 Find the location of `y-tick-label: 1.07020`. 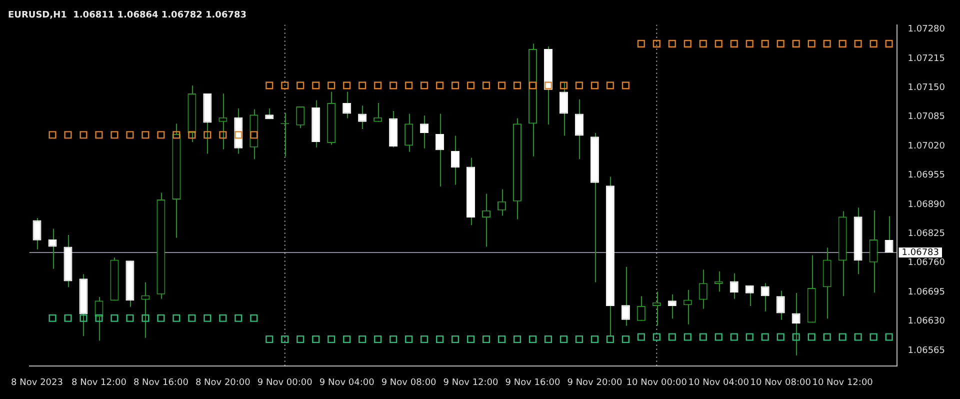

y-tick-label: 1.07020 is located at coordinates (927, 146).